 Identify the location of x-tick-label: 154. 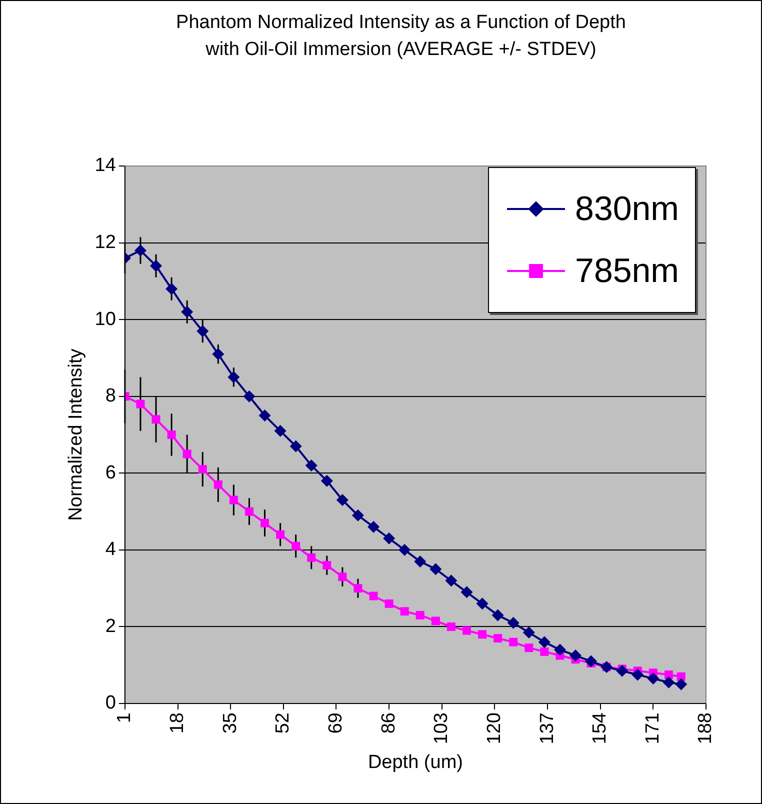
(600, 728).